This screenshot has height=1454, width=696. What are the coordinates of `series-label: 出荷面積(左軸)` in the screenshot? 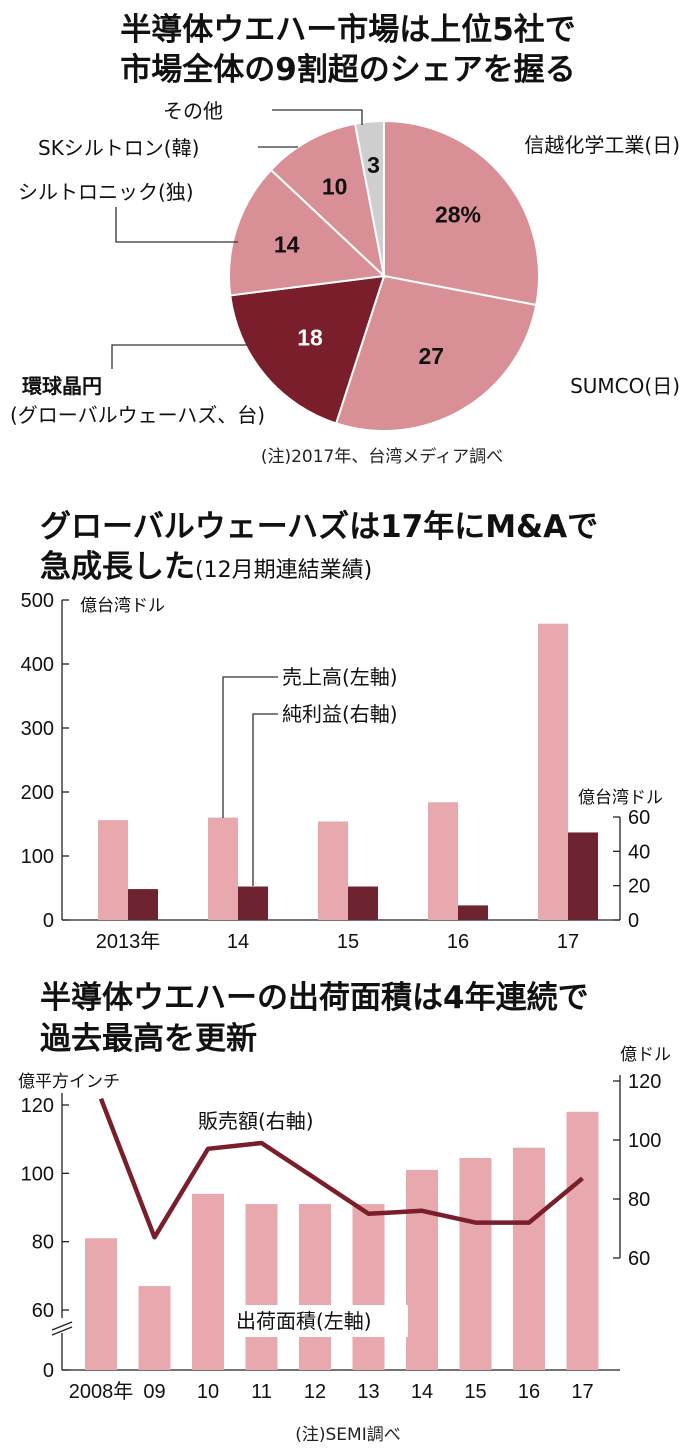 It's located at (304, 1321).